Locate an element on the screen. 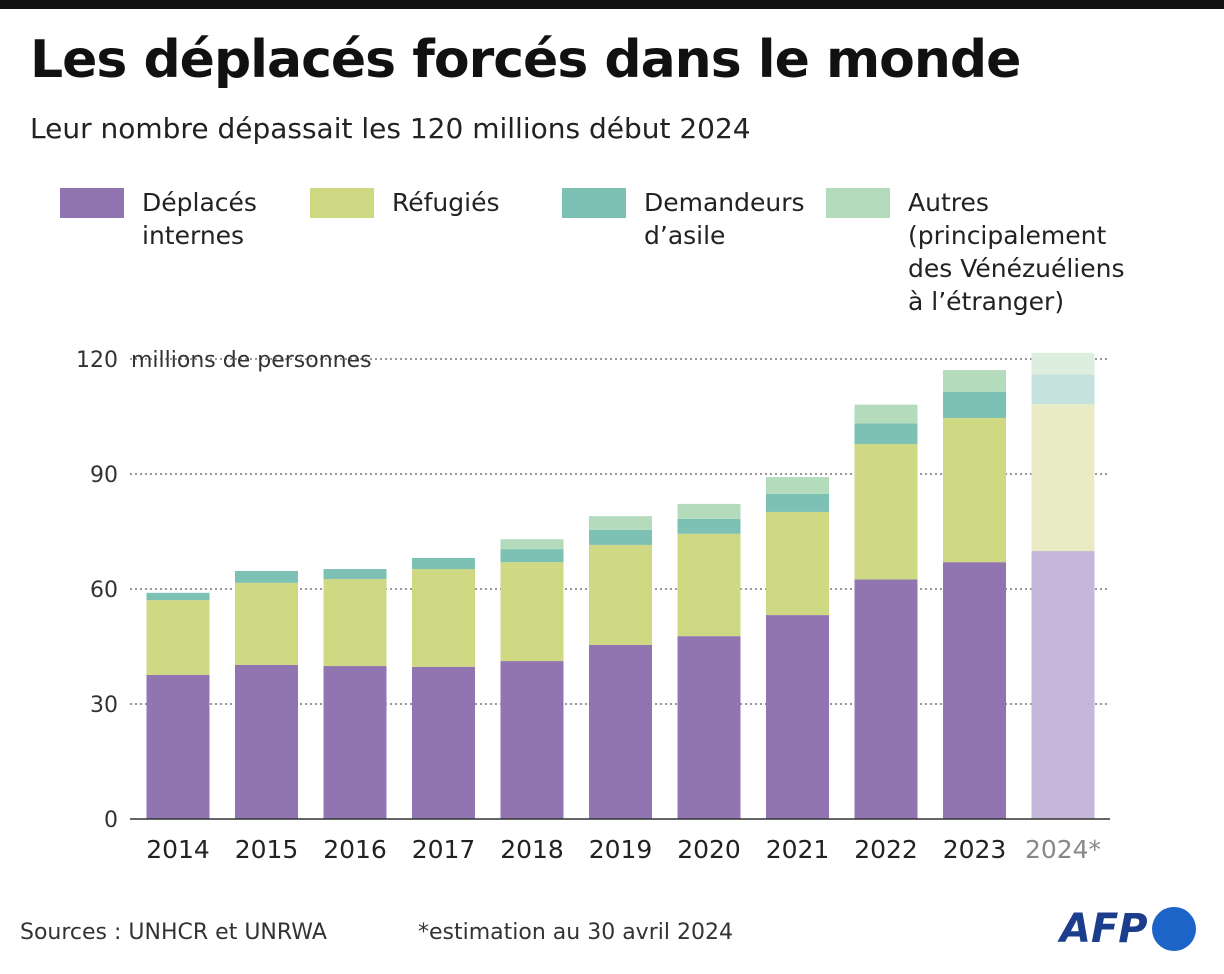 This screenshot has width=1224, height=974. x-tick-label: 2015 is located at coordinates (267, 849).